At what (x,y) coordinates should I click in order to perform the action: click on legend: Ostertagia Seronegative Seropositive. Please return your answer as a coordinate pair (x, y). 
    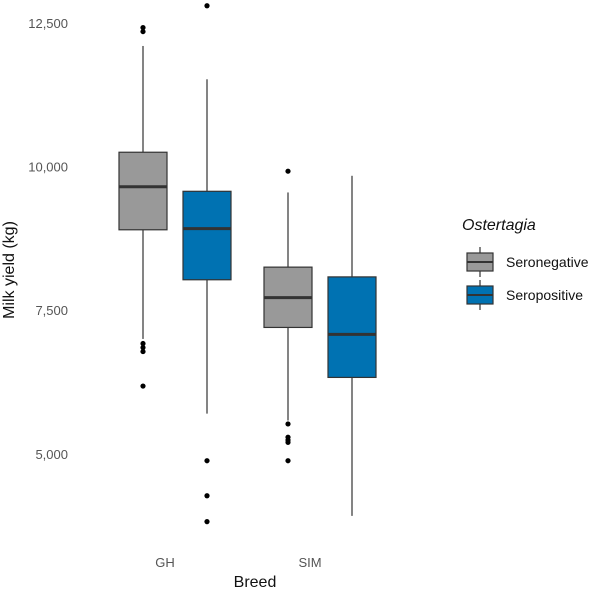
    Looking at the image, I should click on (525, 263).